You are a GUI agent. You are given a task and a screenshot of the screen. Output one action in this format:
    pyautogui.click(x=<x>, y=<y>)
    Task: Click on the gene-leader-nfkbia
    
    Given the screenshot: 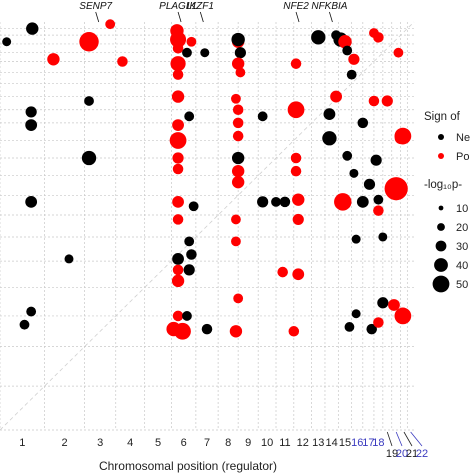 What is the action you would take?
    pyautogui.click(x=331, y=17)
    